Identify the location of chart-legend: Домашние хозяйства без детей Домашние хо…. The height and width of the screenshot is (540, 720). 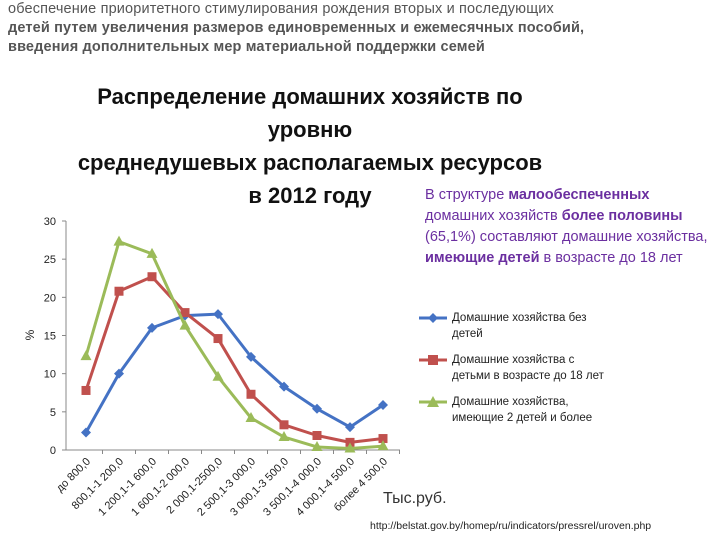
(568, 373).